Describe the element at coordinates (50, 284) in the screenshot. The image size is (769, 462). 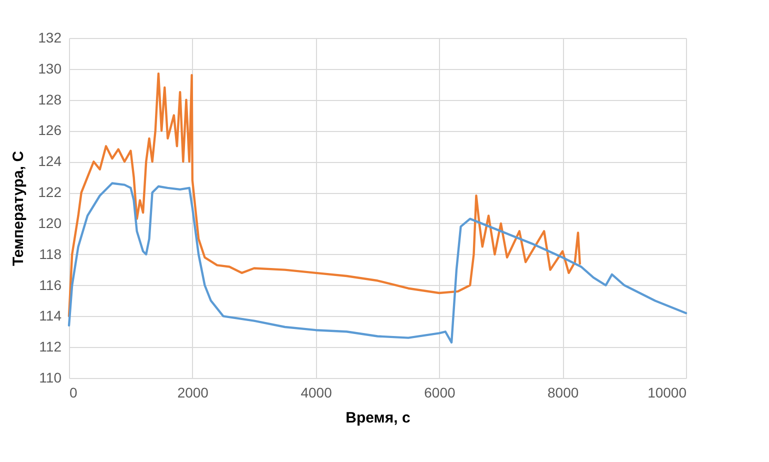
I see `y-tick-label: 116` at that location.